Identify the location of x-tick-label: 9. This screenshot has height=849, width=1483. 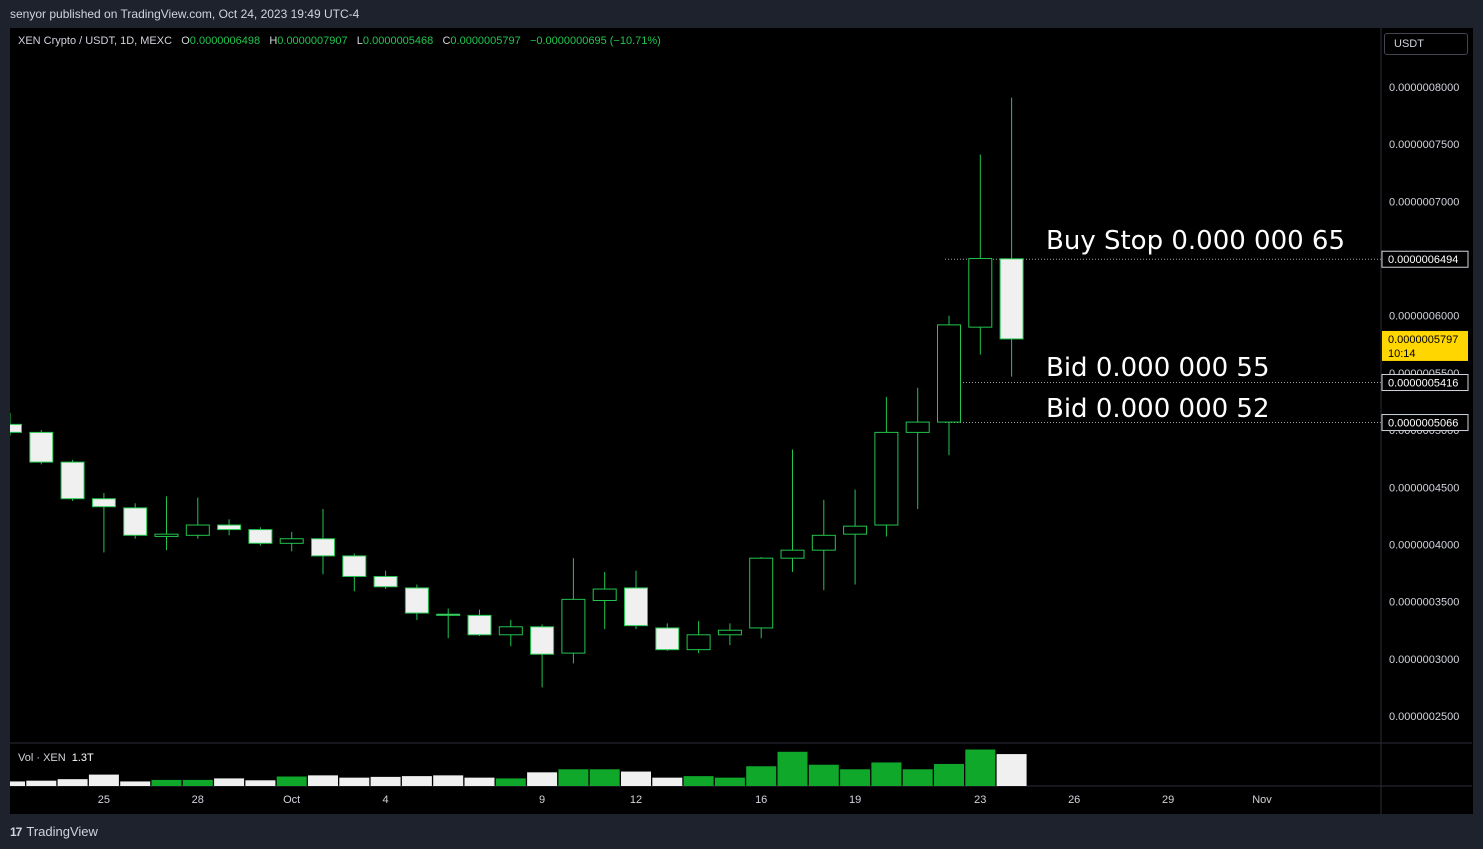
(542, 800).